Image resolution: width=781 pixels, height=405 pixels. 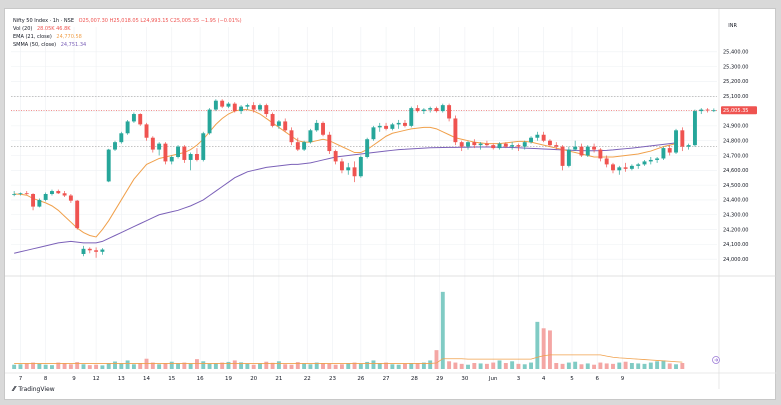 I want to click on legend-volume-row: Vol (20) 28.05K 46.8K, so click(x=127, y=29).